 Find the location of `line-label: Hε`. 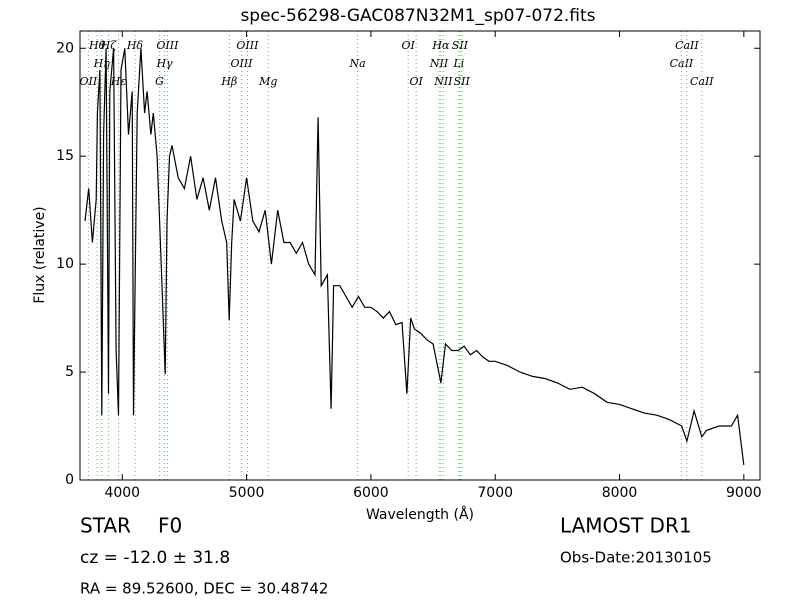

line-label: Hε is located at coordinates (118, 81).